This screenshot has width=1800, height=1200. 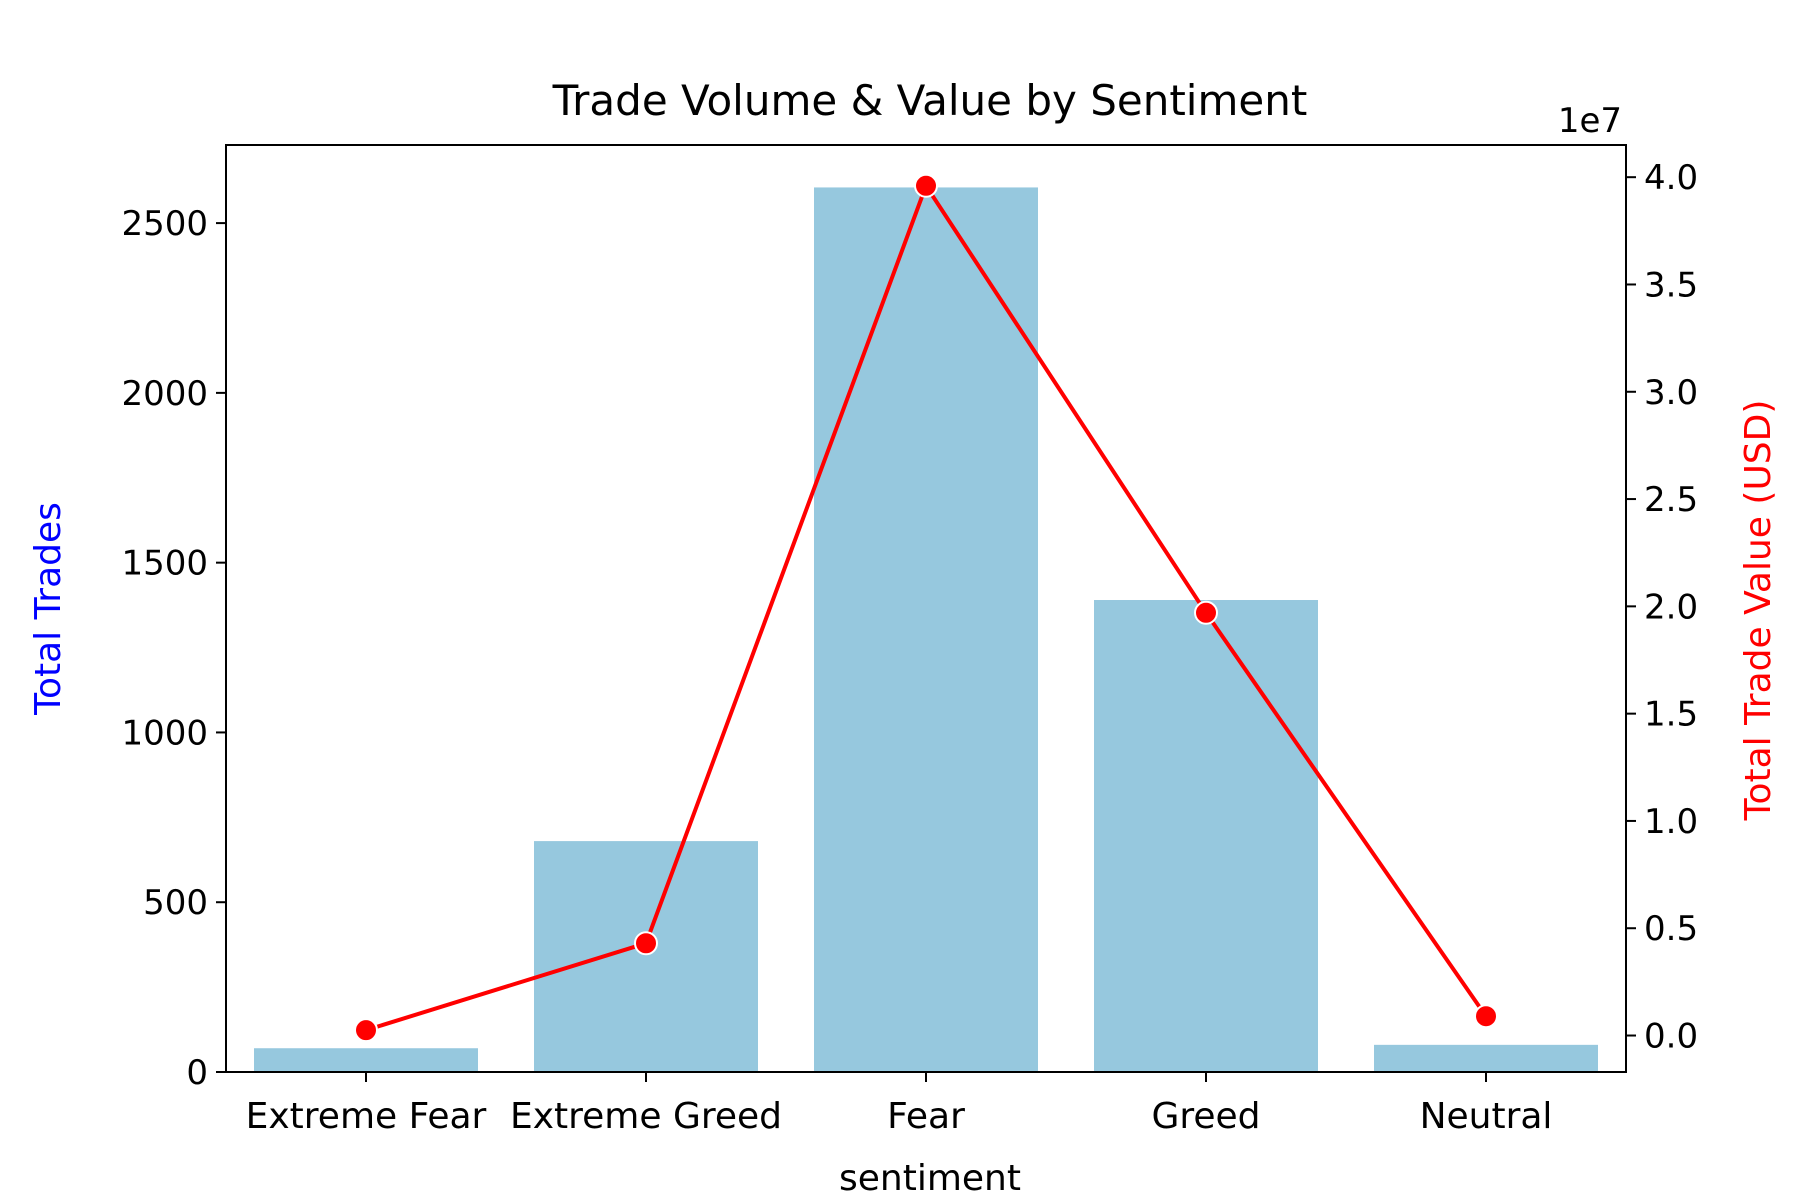 I want to click on bar-greed, so click(x=1206, y=836).